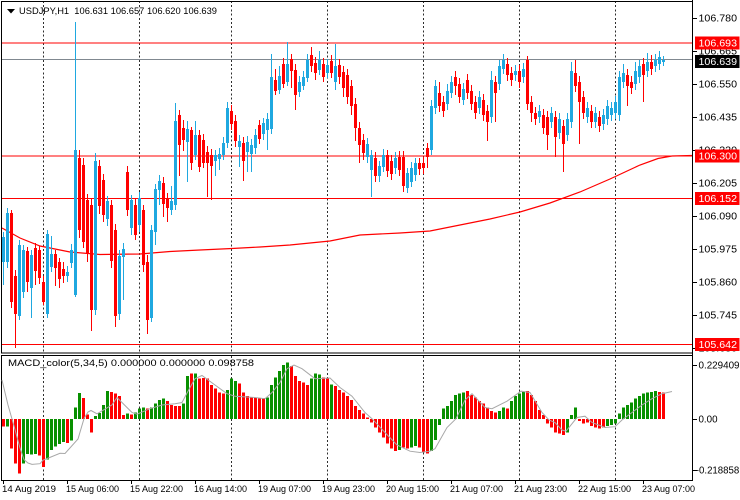 Image resolution: width=740 pixels, height=500 pixels. Describe the element at coordinates (220, 489) in the screenshot. I see `svg-text: 16 Aug 14:00` at that location.